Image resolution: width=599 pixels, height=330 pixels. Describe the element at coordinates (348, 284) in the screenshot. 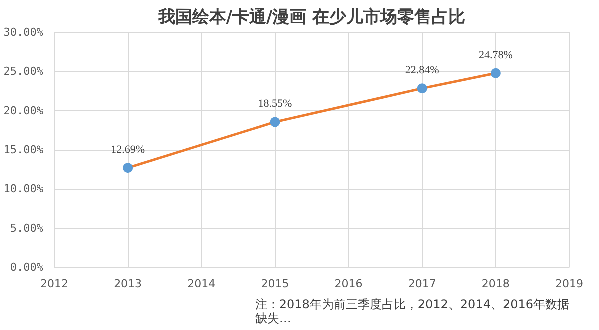

I see `x-tick-label: 2016` at that location.